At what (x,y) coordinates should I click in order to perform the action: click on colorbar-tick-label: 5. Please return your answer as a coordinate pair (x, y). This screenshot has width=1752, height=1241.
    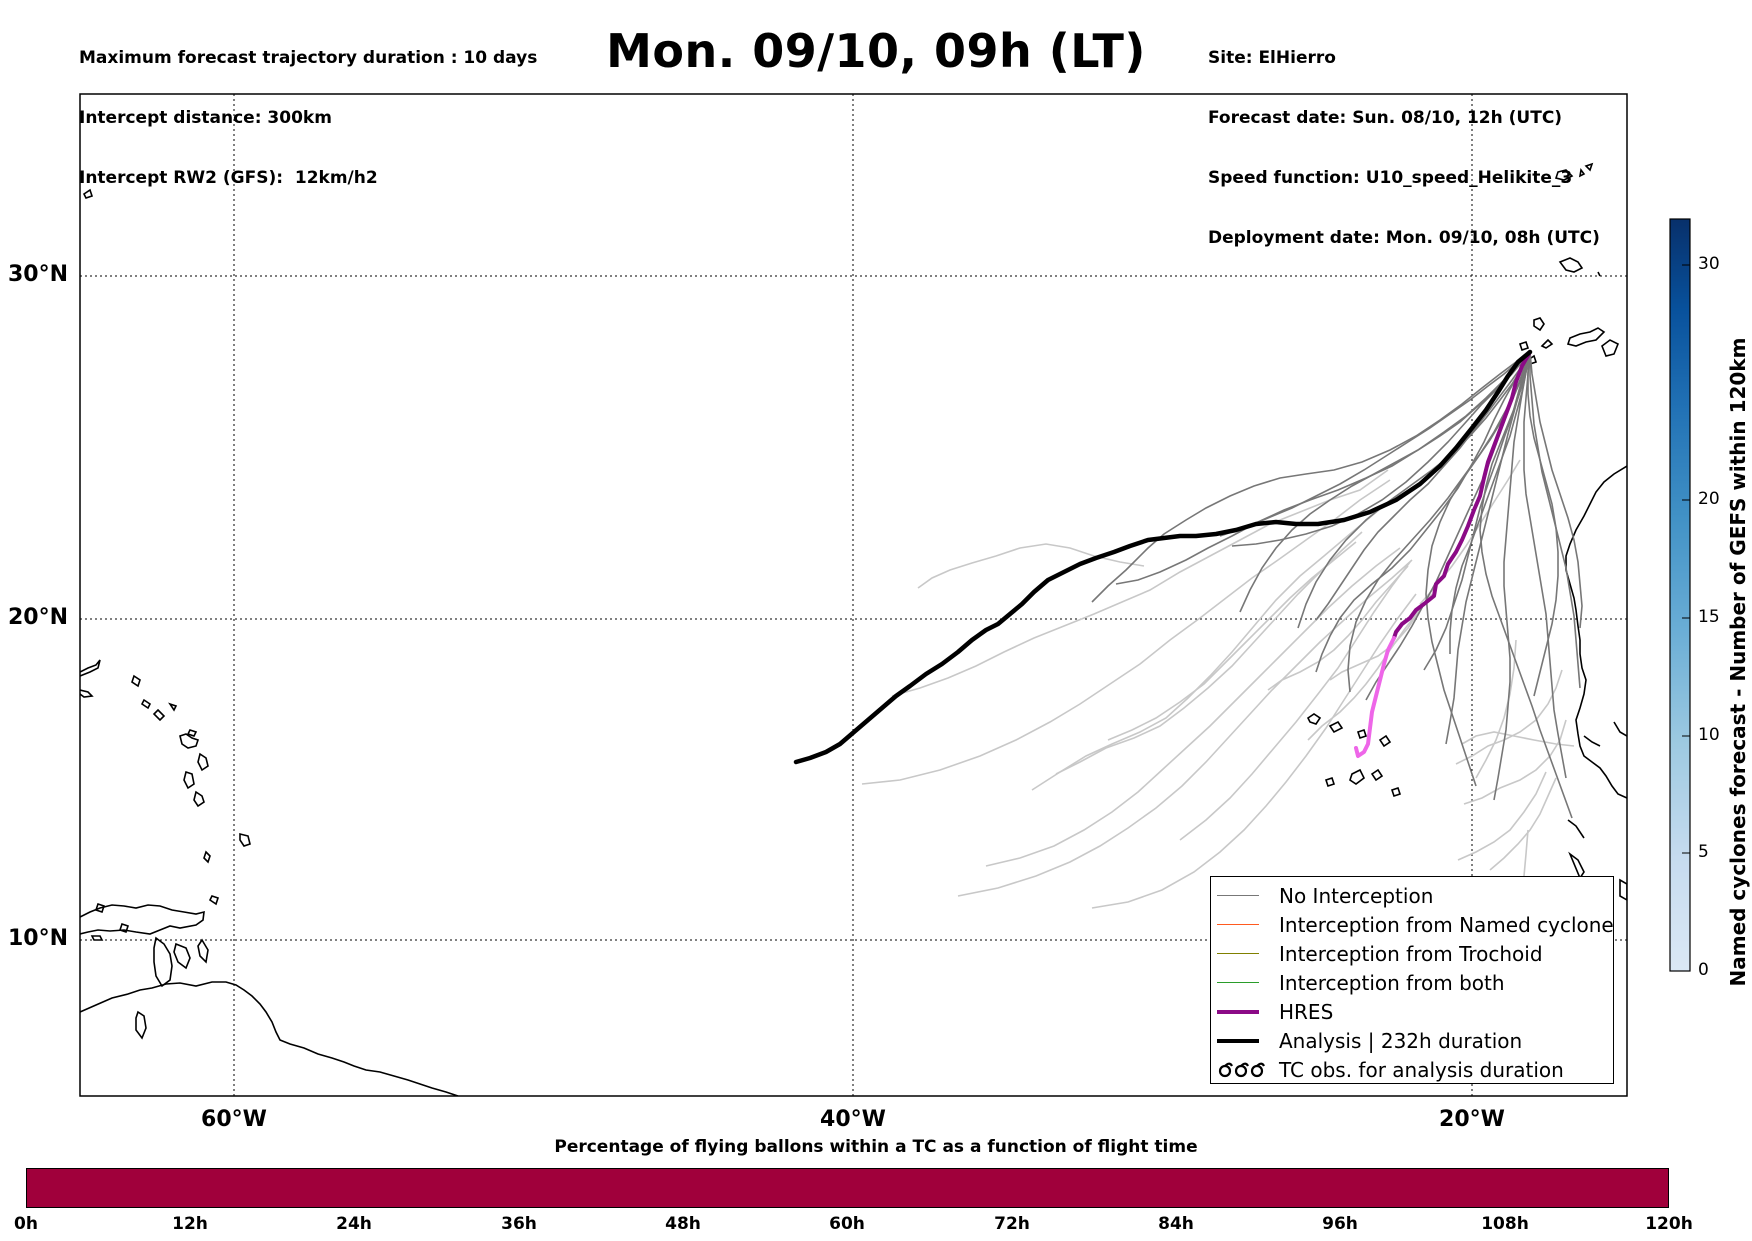
    Looking at the image, I should click on (1703, 852).